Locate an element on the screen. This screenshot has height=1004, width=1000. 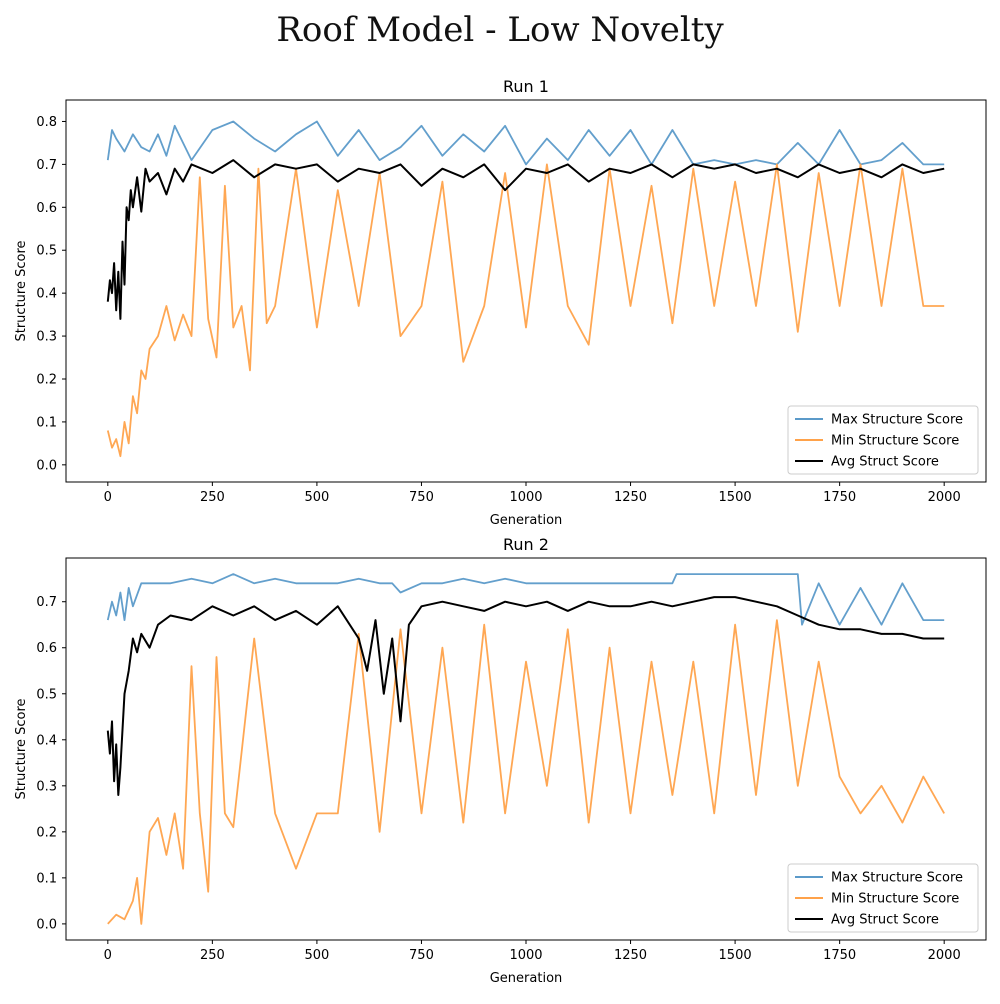
figure-title: Roof Model - Low Novelty is located at coordinates (500, 30).